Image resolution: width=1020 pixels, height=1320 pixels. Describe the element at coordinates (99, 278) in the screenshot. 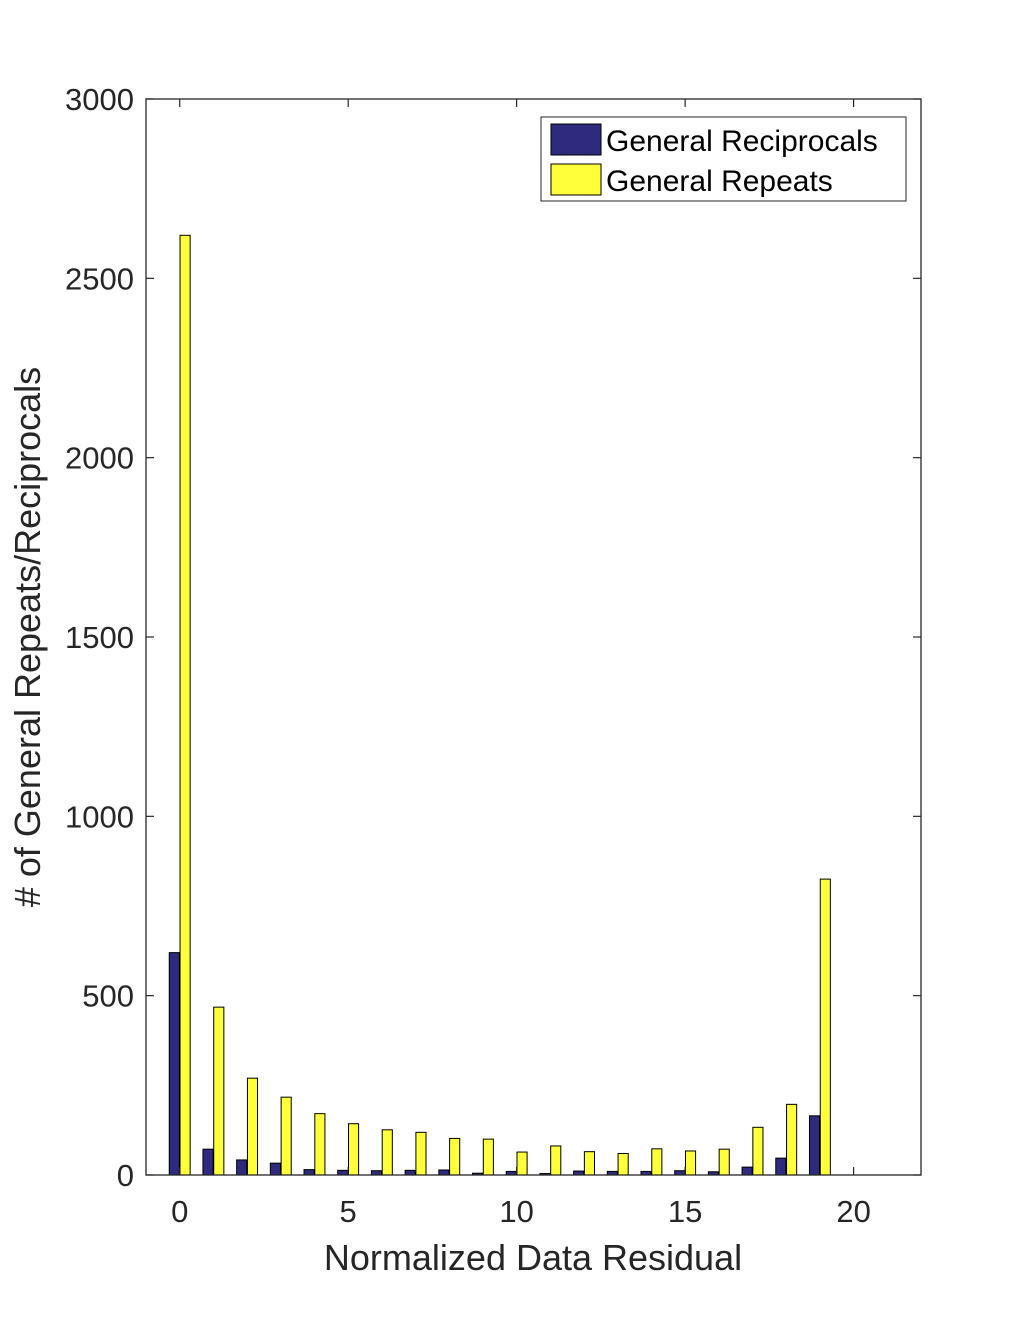

I see `y-tick-label-2500: 2500` at that location.